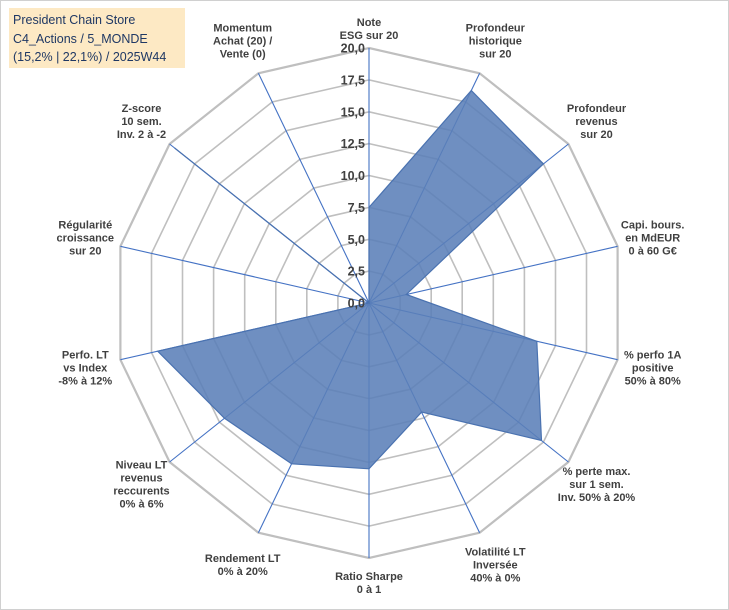 The image size is (729, 610). I want to click on axis-label-line: % perte max., so click(597, 472).